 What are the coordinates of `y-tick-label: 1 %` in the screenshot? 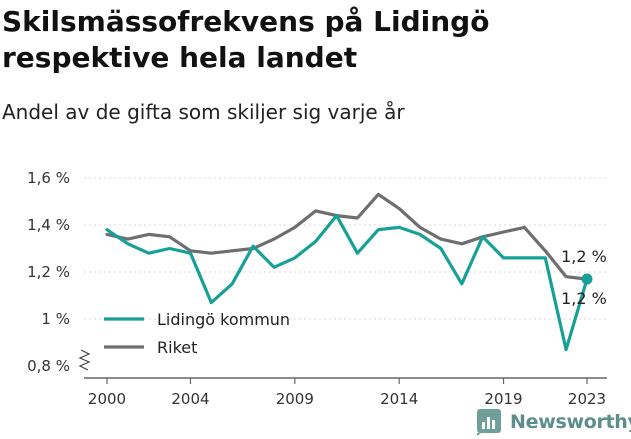 It's located at (55, 319).